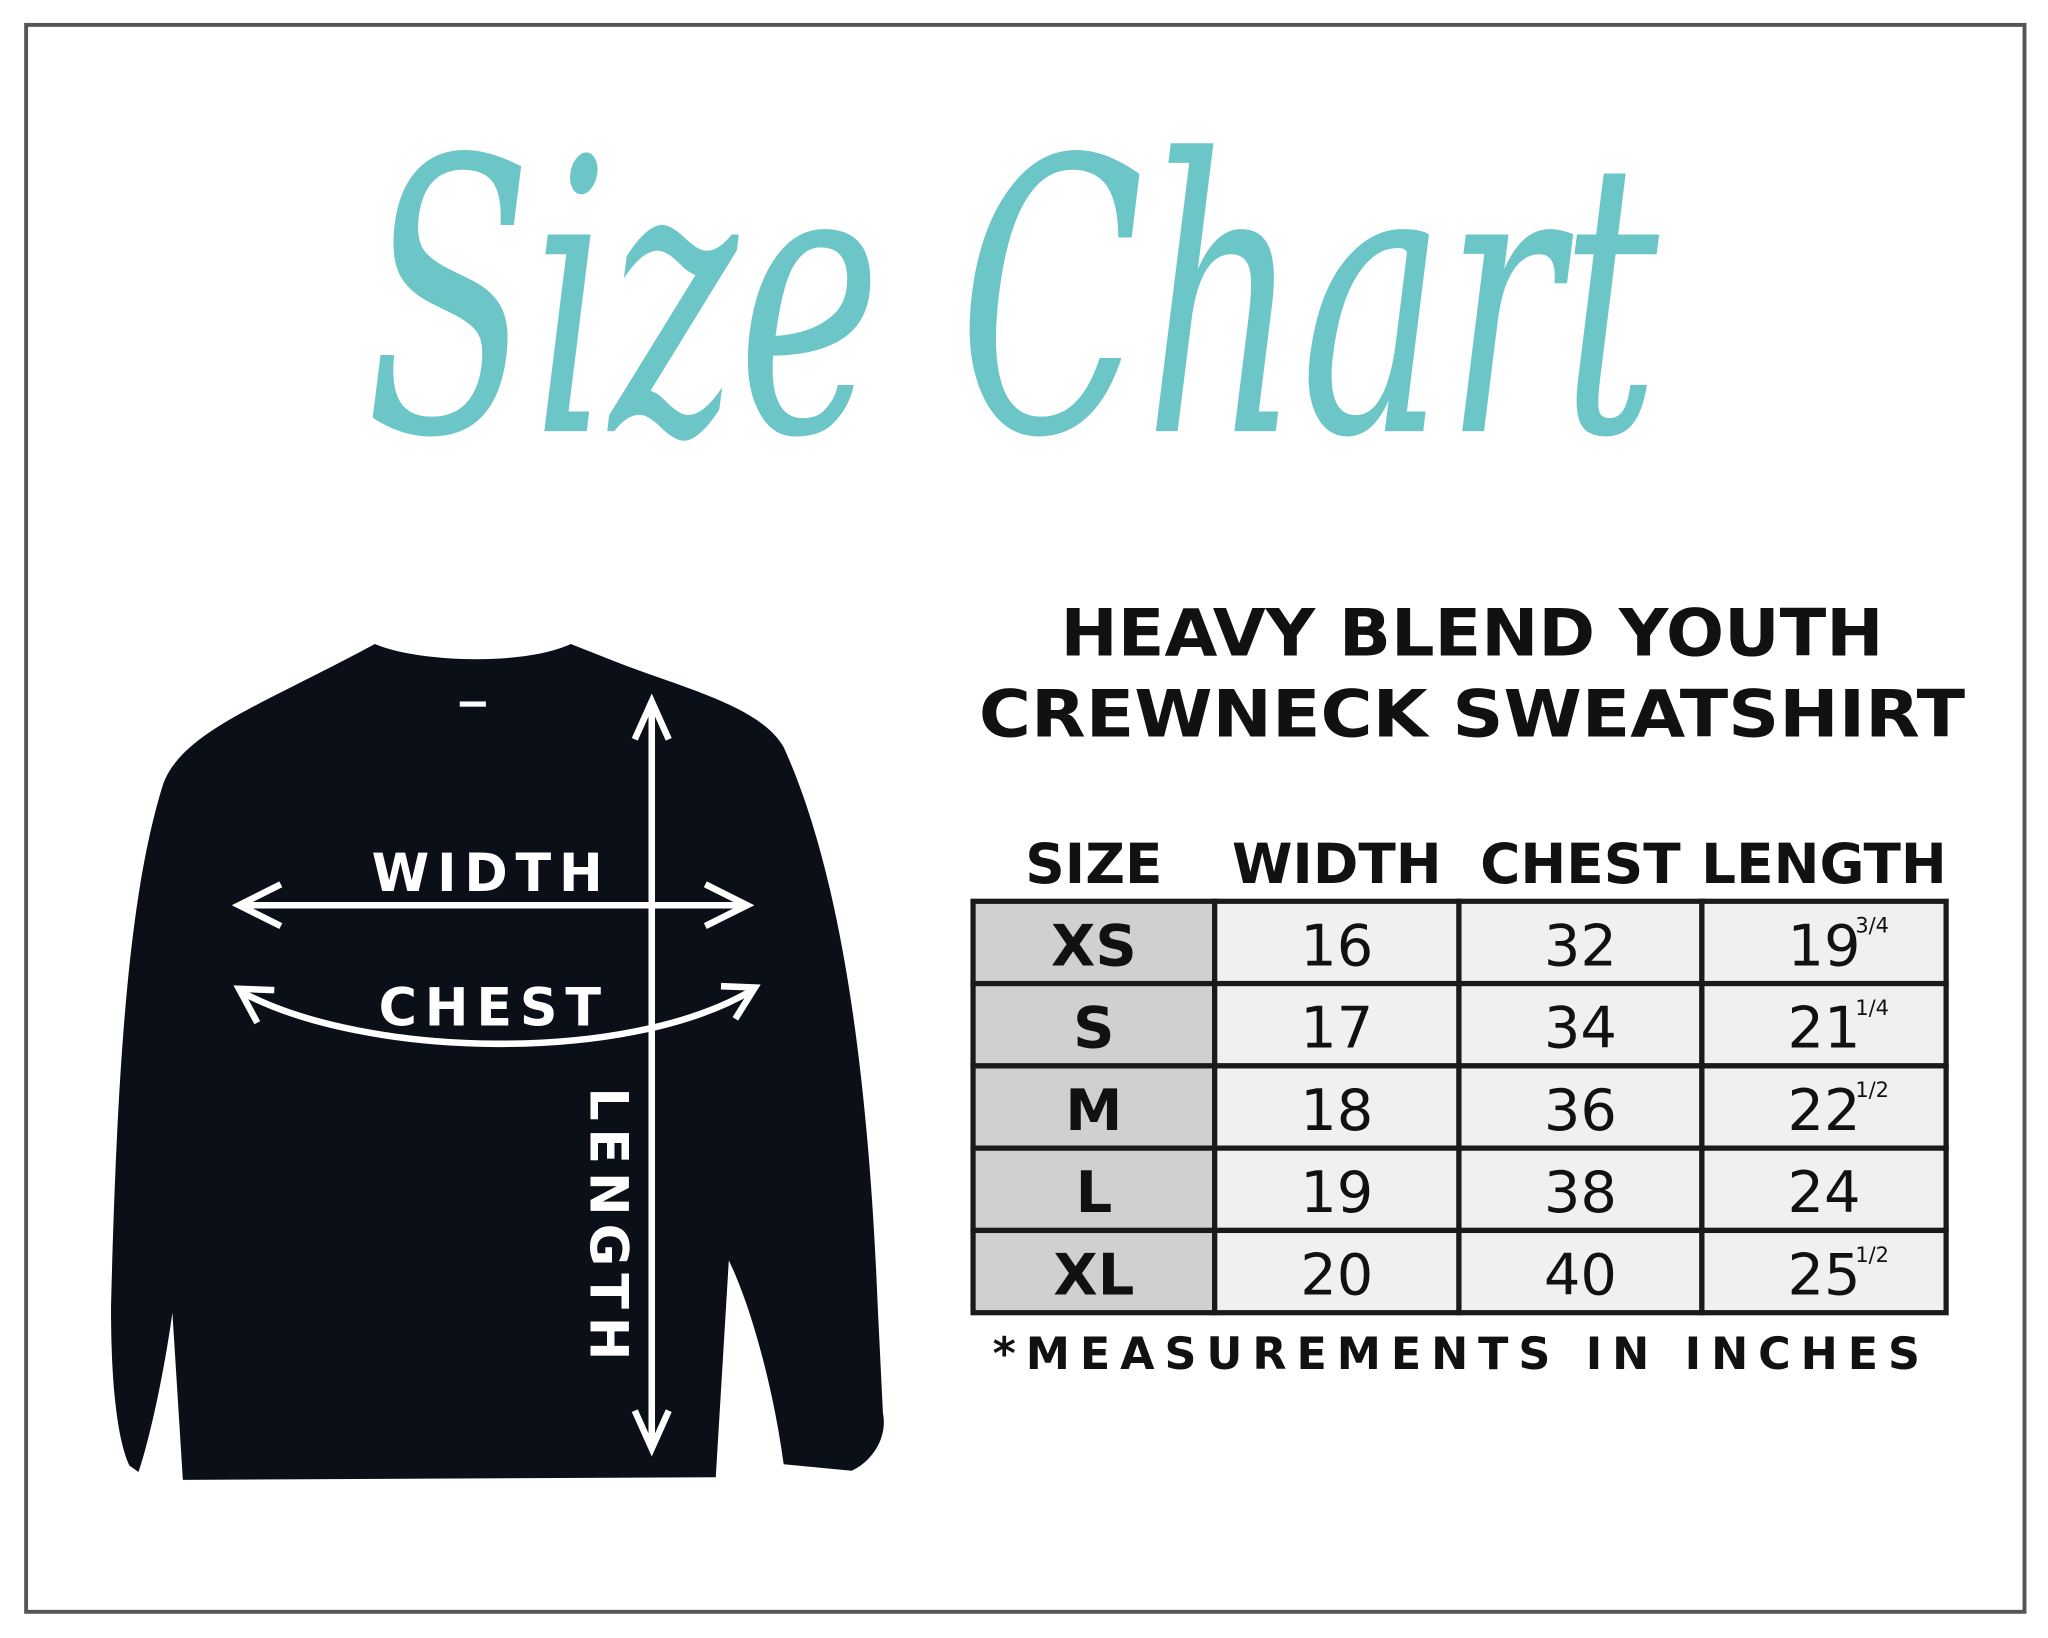 This screenshot has width=2048, height=1638. I want to click on cell-length-value: 25, so click(1823, 1274).